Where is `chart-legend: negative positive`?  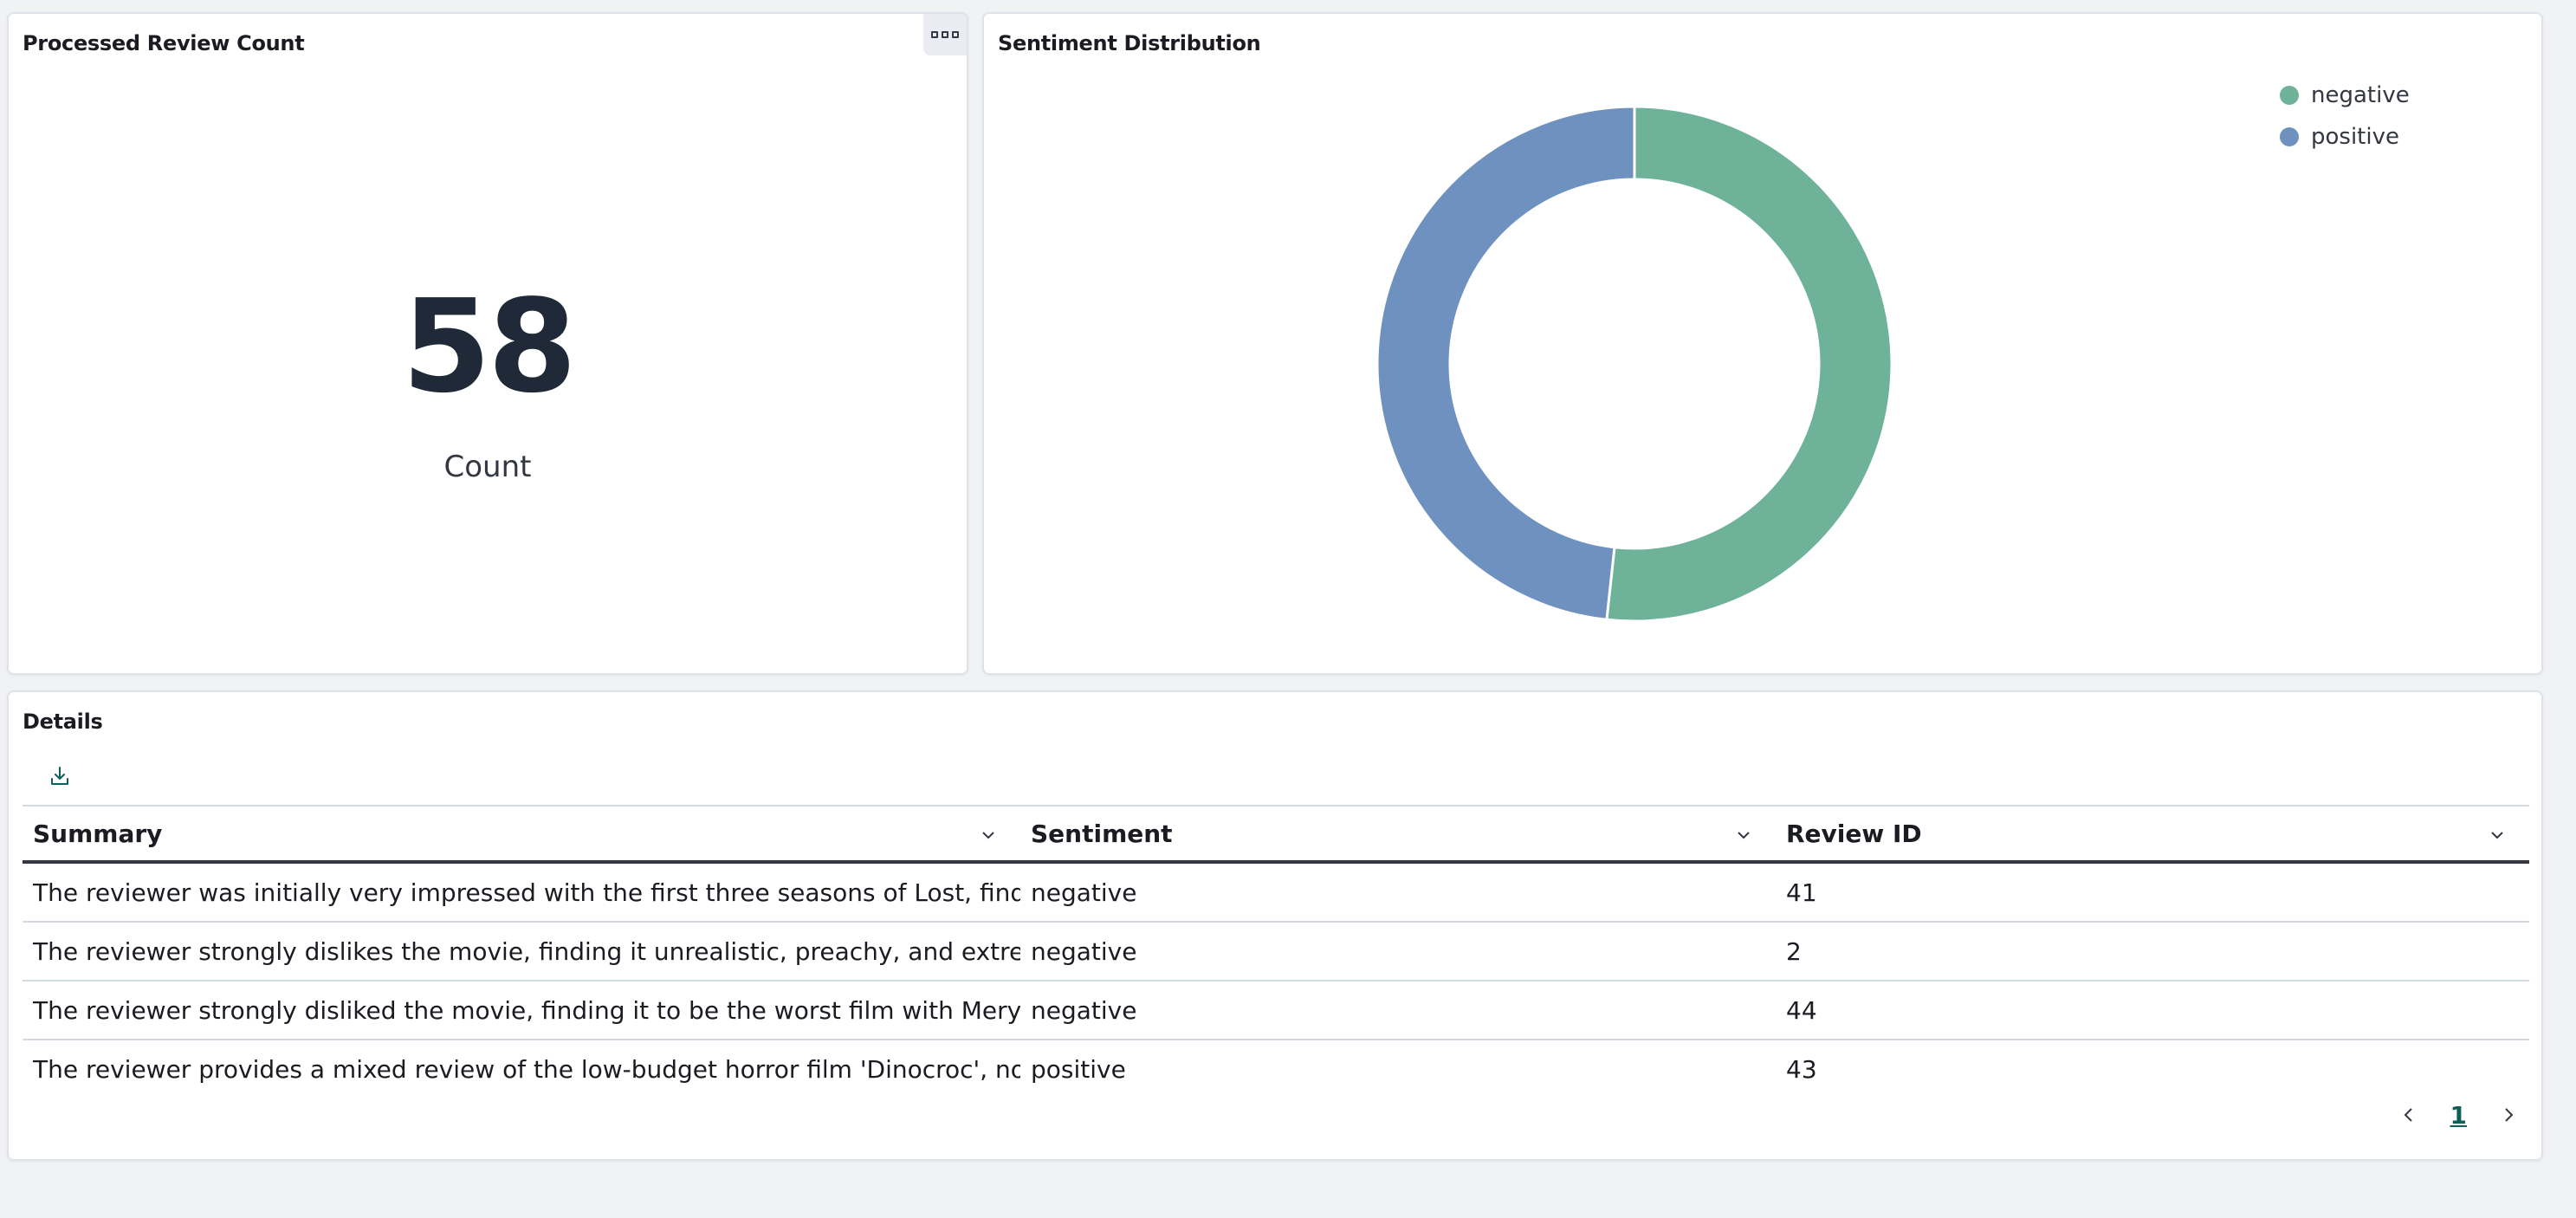
chart-legend: negative positive is located at coordinates (2345, 116).